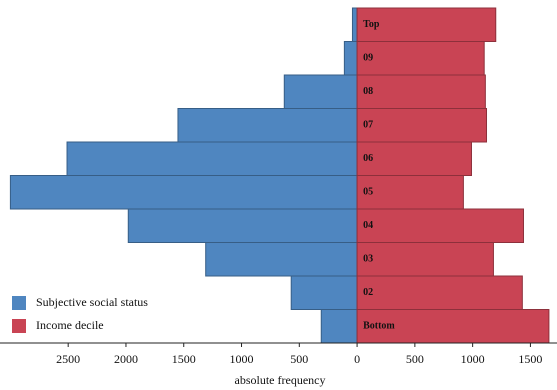 The image size is (557, 390). Describe the element at coordinates (68, 359) in the screenshot. I see `x-tick-label: 2500` at that location.